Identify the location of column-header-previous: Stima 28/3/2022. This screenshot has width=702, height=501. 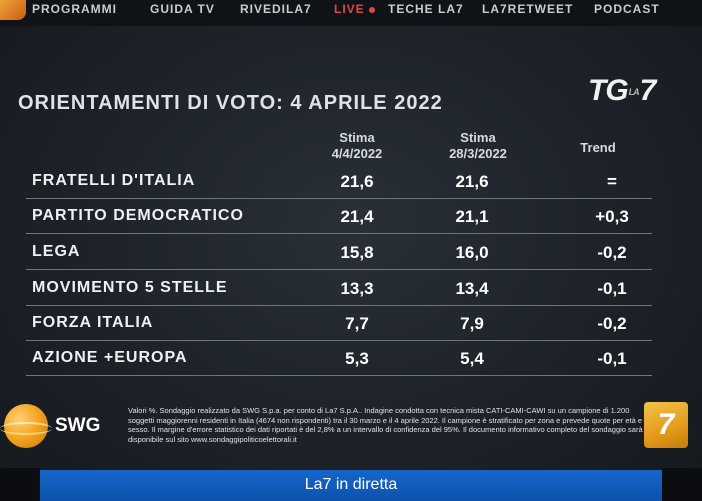
(478, 146).